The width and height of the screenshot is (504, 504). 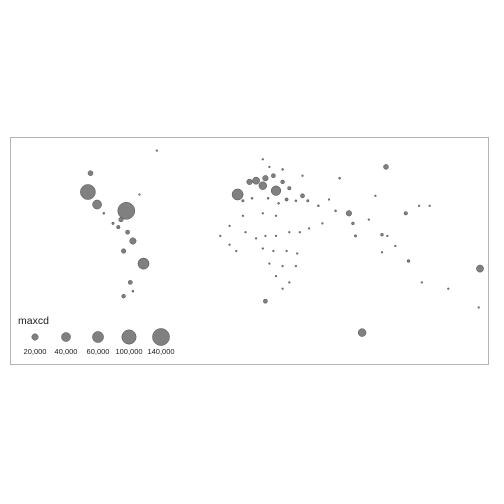 I want to click on legend-label: 20,000, so click(x=35, y=351).